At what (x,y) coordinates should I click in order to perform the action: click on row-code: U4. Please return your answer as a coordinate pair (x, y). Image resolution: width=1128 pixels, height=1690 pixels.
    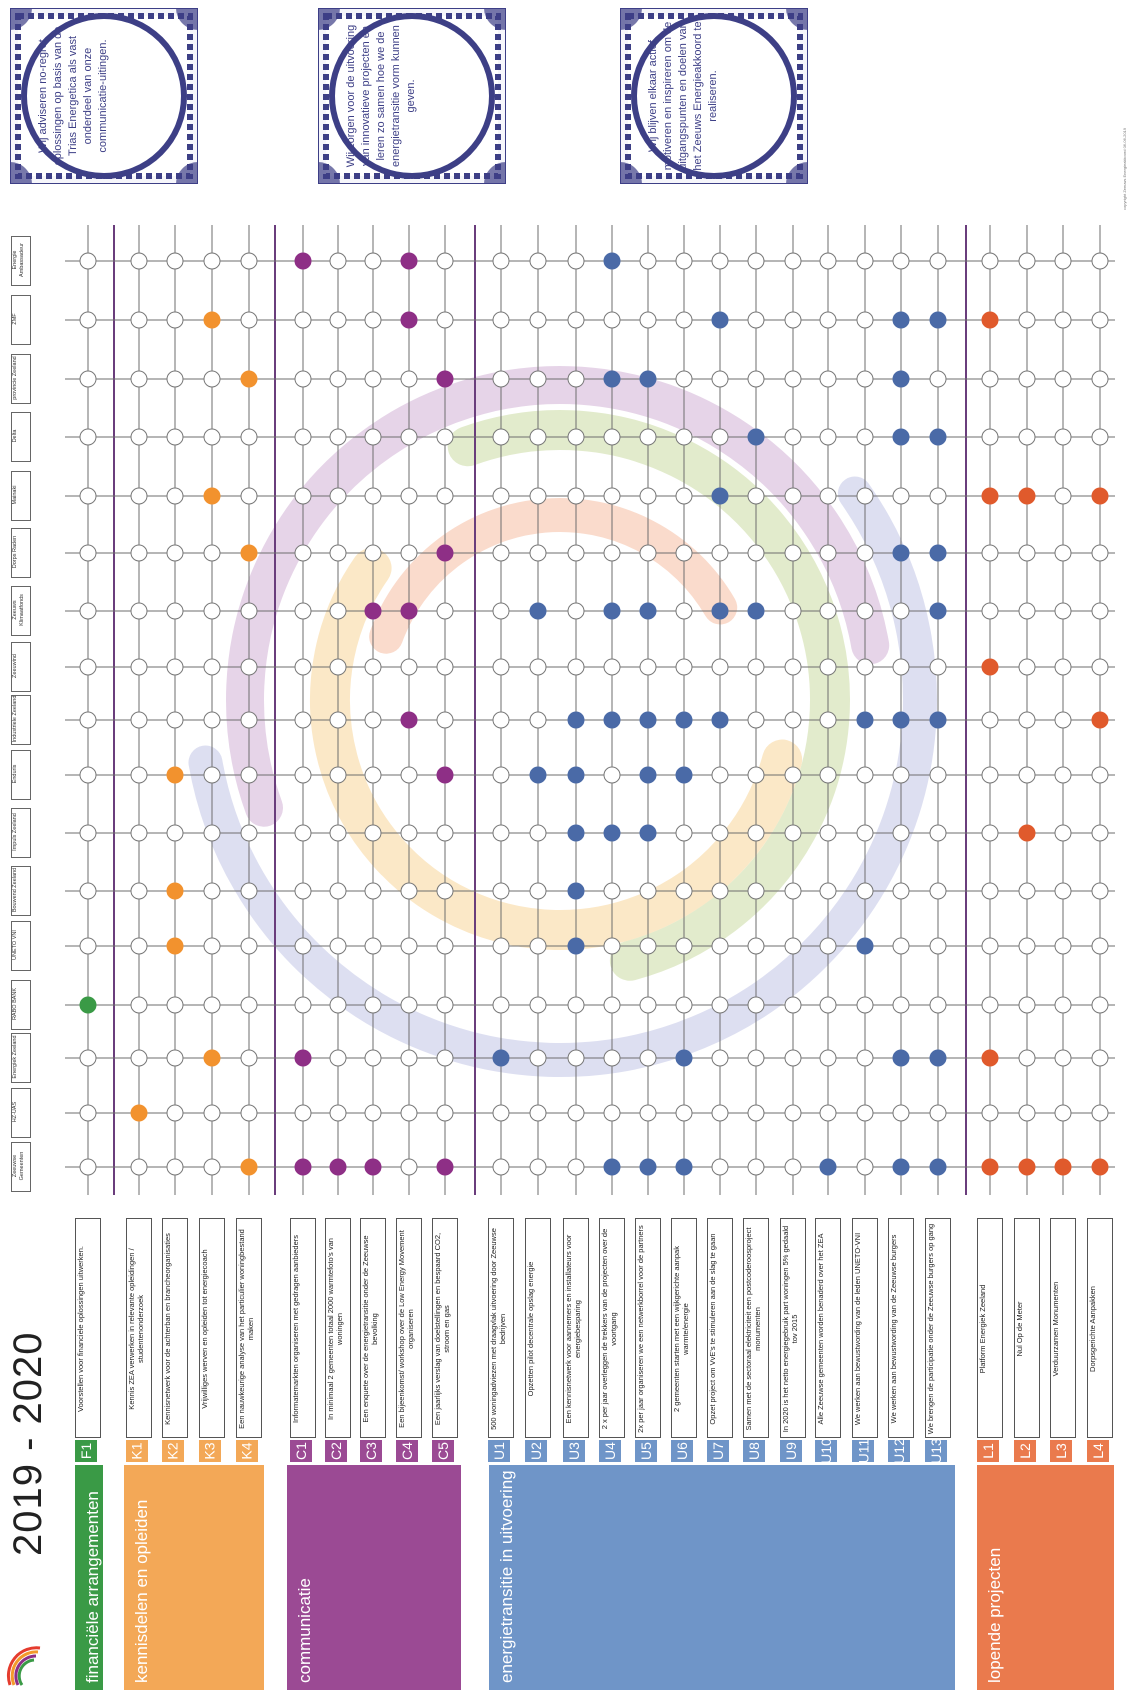
    Looking at the image, I should click on (610, 1451).